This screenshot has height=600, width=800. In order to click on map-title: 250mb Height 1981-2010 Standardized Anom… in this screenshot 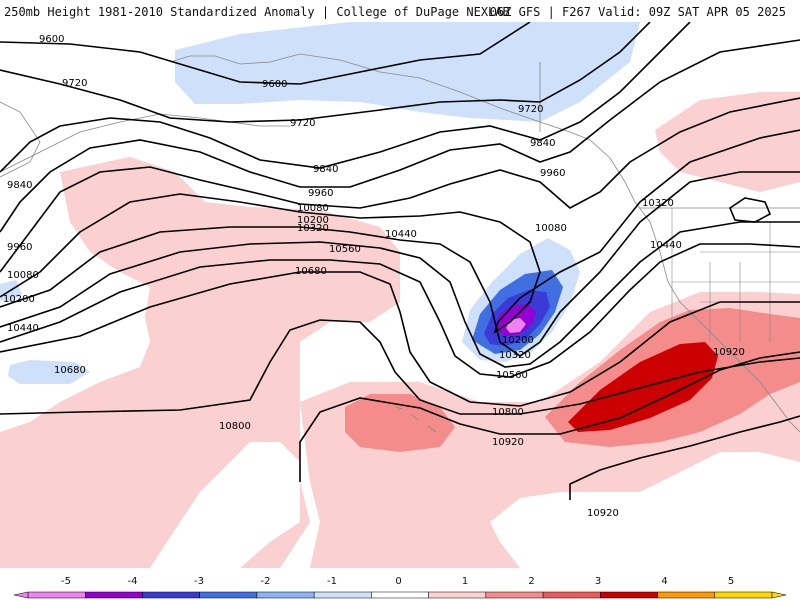, I will do `click(257, 12)`.